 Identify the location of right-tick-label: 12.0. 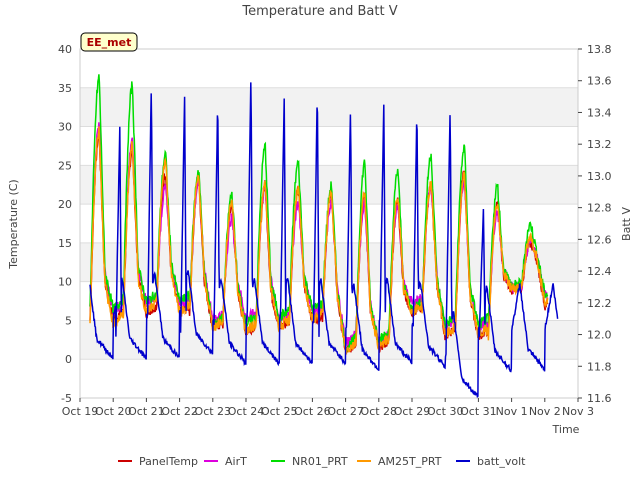
(599, 335).